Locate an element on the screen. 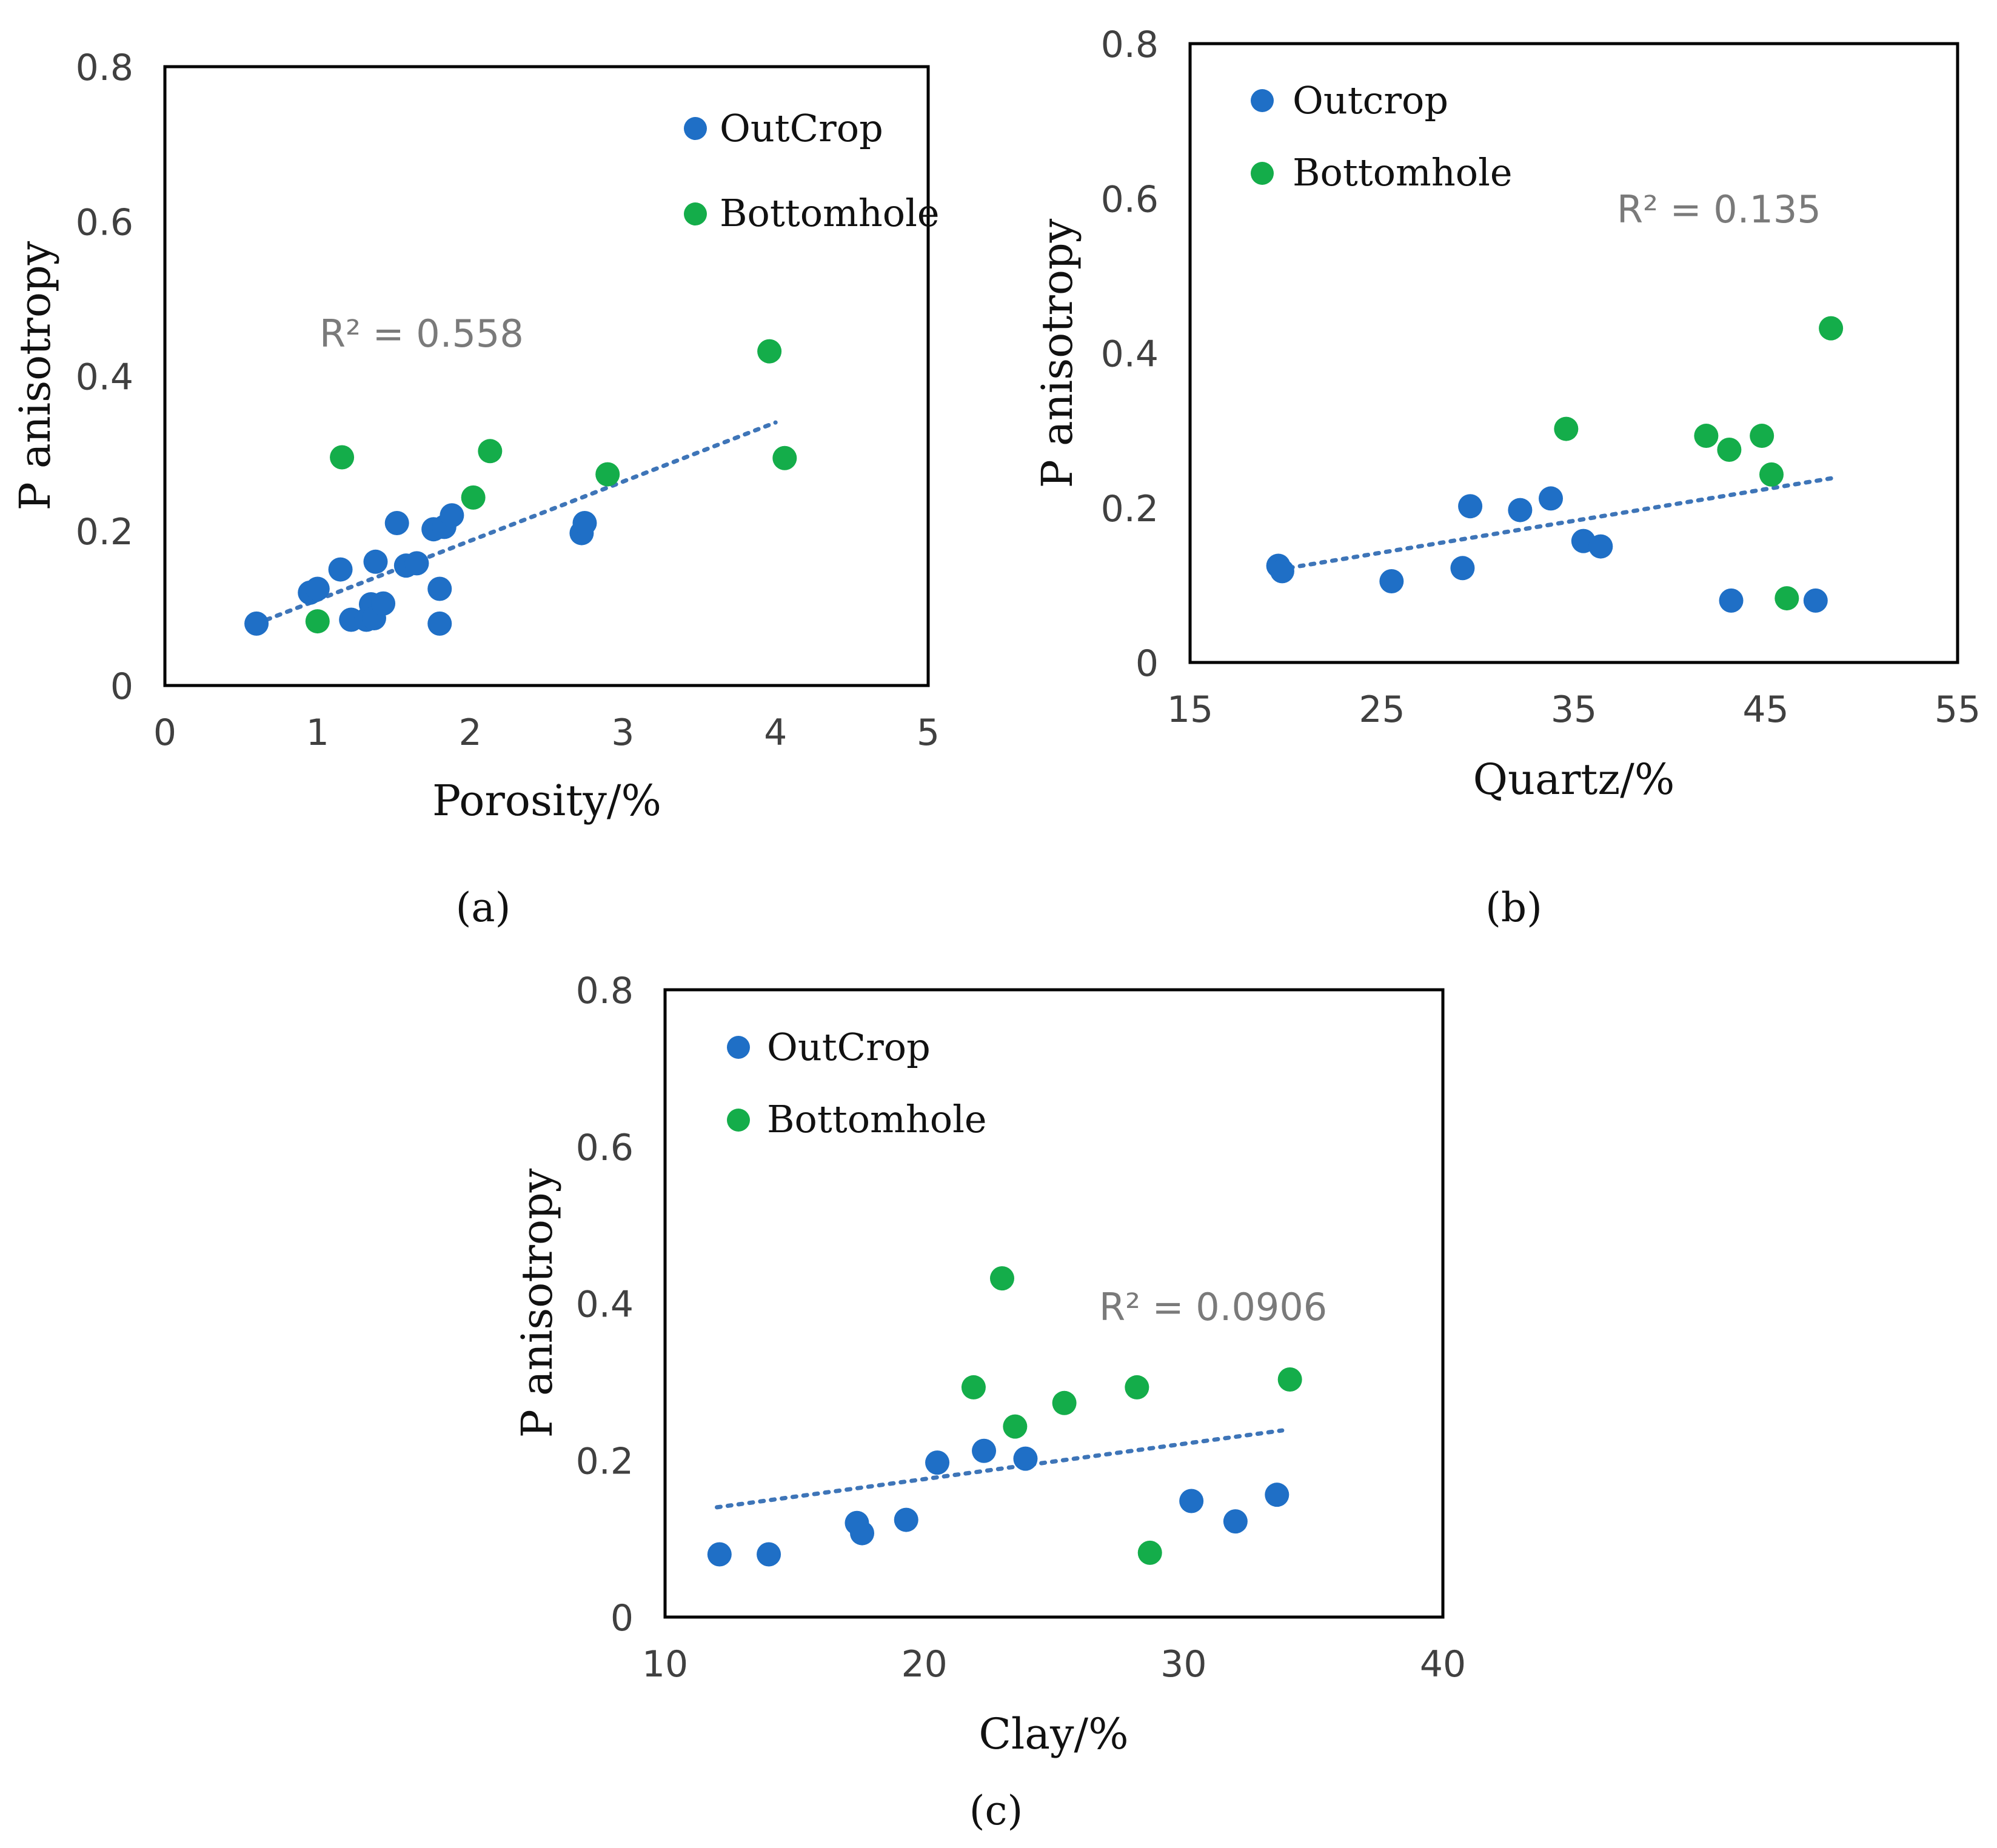 The image size is (1997, 1848). x-tick-label: 0 is located at coordinates (164, 733).